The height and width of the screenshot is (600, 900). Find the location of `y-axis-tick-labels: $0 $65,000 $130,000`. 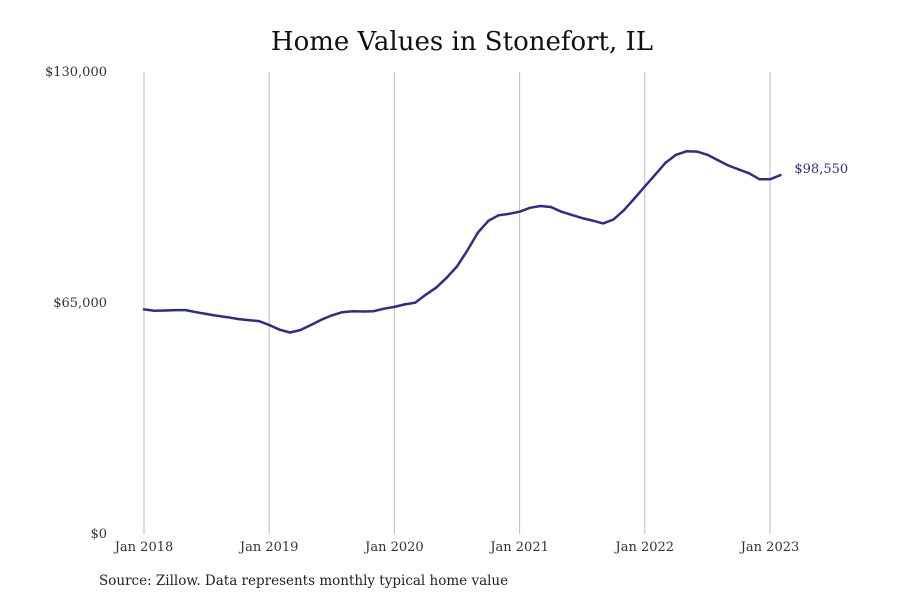

y-axis-tick-labels: $0 $65,000 $130,000 is located at coordinates (76, 303).